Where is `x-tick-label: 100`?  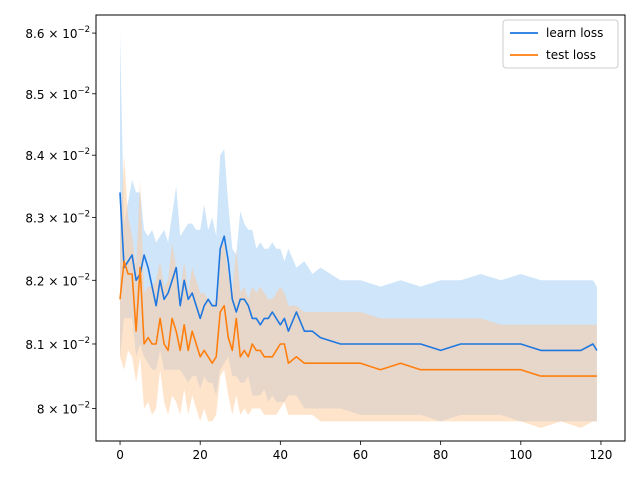
x-tick-label: 100 is located at coordinates (520, 455).